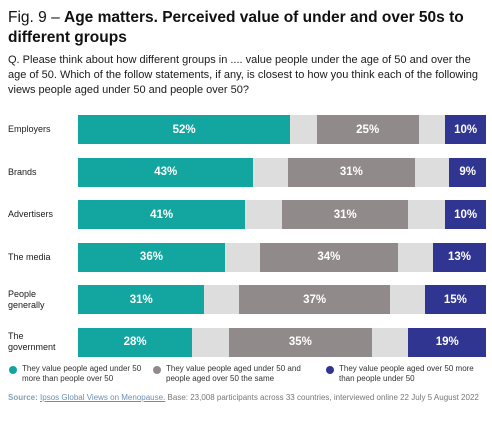  I want to click on category-label: People generally, so click(26, 299).